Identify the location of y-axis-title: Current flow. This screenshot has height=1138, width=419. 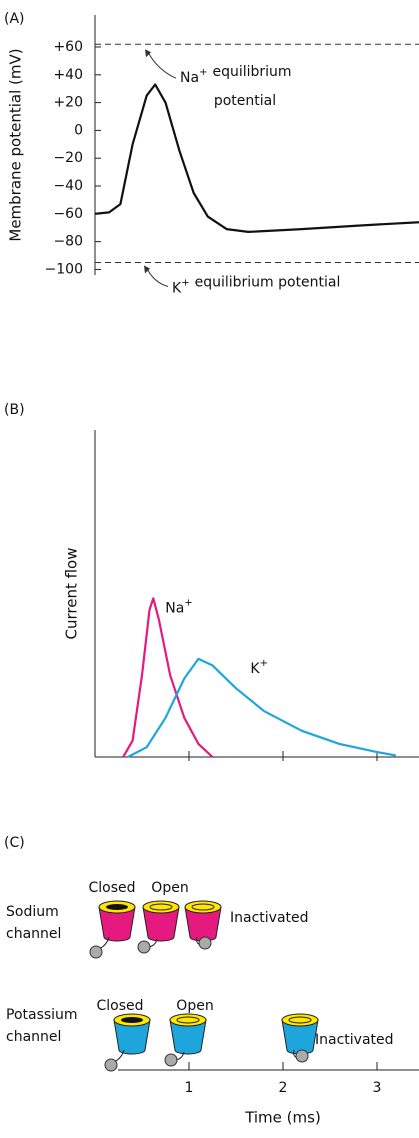
(72, 594).